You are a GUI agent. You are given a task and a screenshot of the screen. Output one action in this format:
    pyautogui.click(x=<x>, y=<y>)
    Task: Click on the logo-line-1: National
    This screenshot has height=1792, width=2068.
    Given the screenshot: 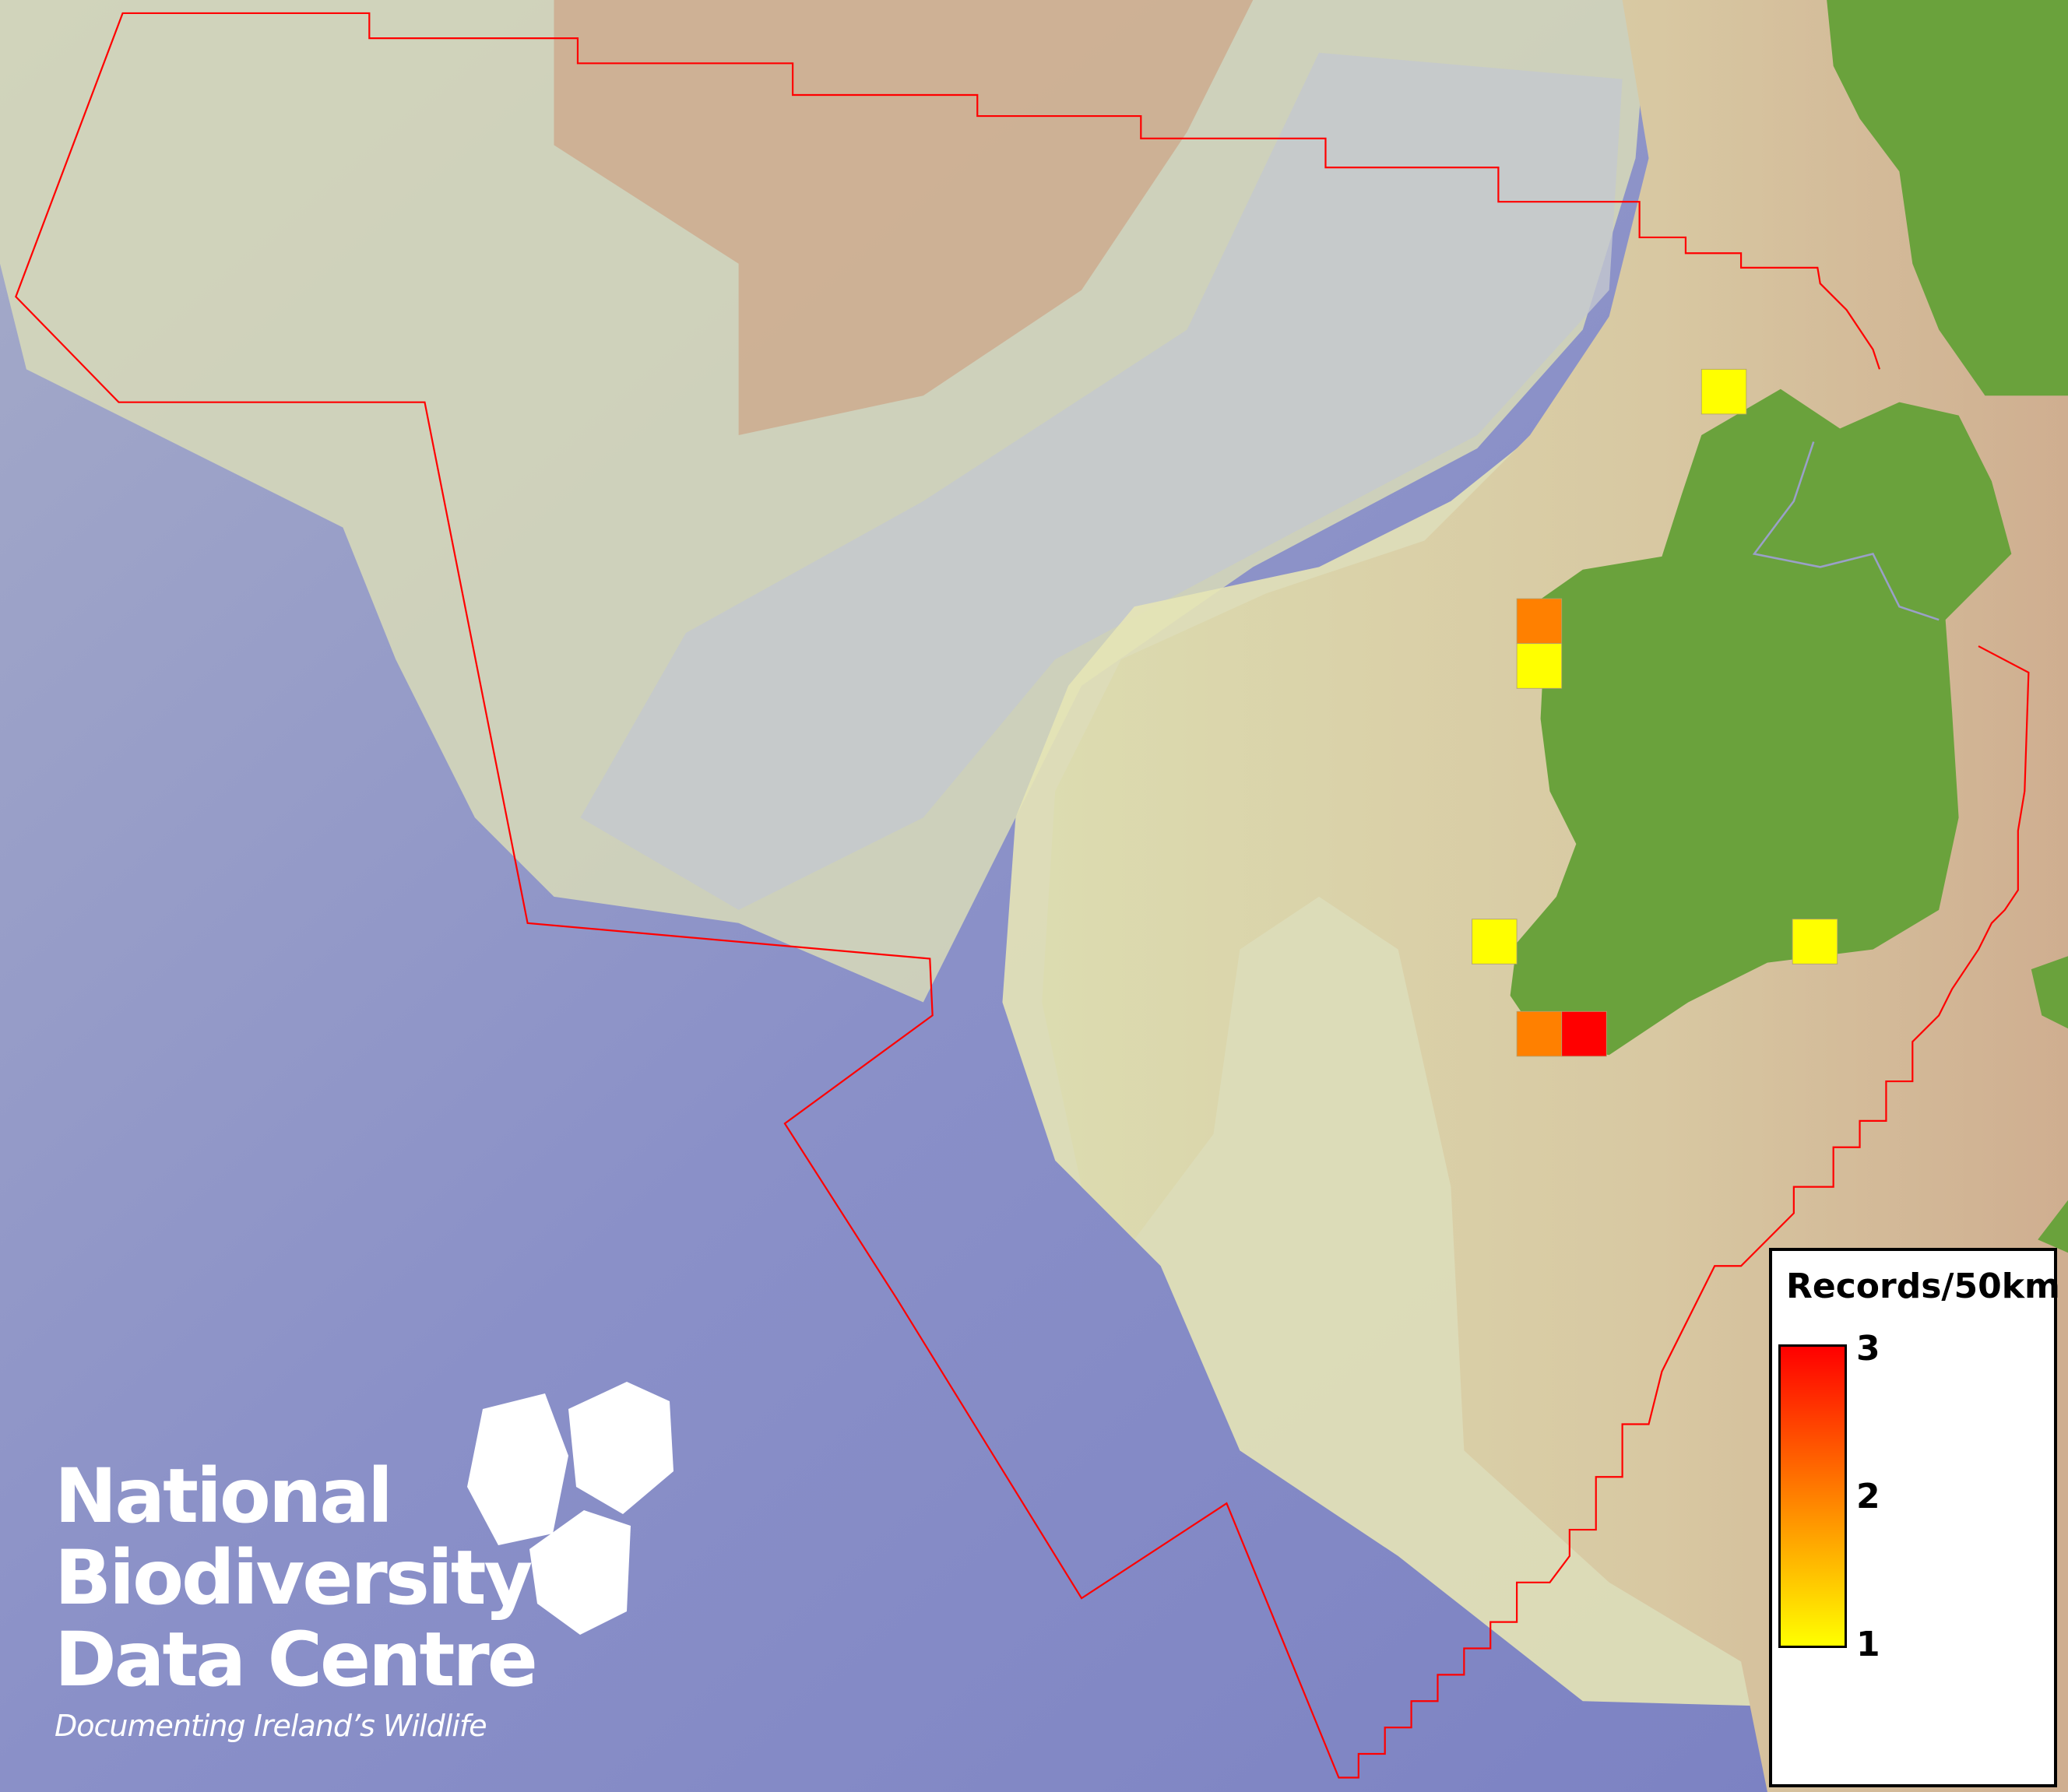 What is the action you would take?
    pyautogui.click(x=224, y=1496)
    